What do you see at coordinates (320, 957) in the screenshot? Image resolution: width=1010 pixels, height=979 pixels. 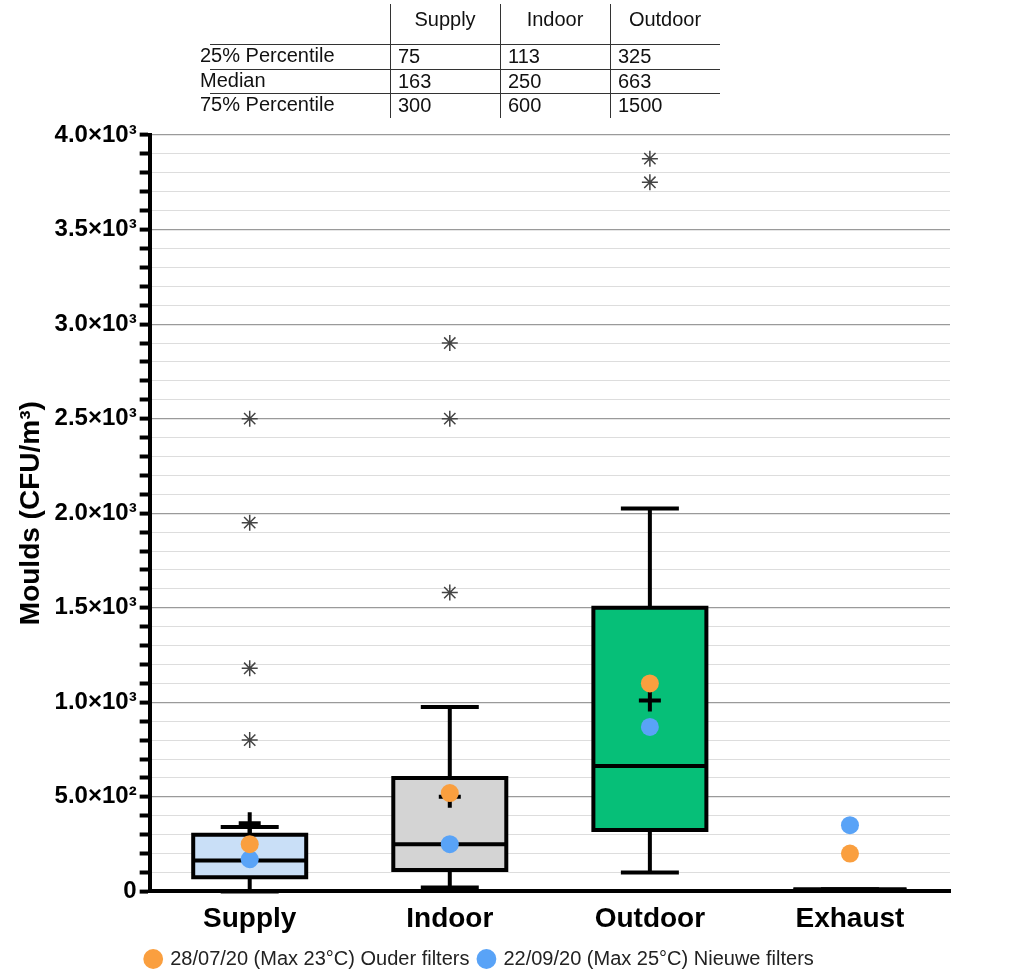 I see `legend-label: 28/07/20 (Max 23°C) Ouder filters` at bounding box center [320, 957].